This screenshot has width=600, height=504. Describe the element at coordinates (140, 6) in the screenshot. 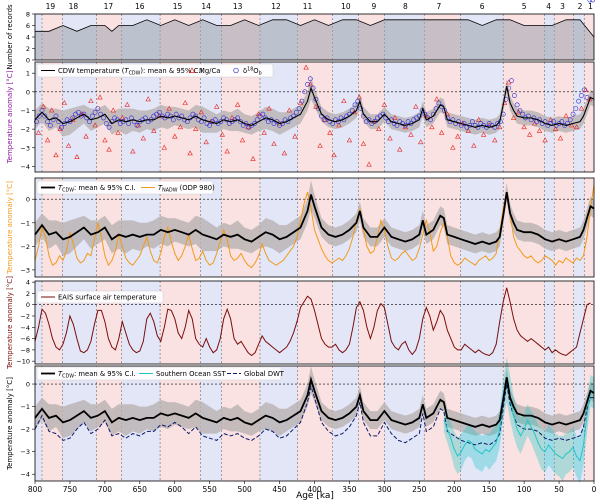

I see `mis-label: 16` at that location.